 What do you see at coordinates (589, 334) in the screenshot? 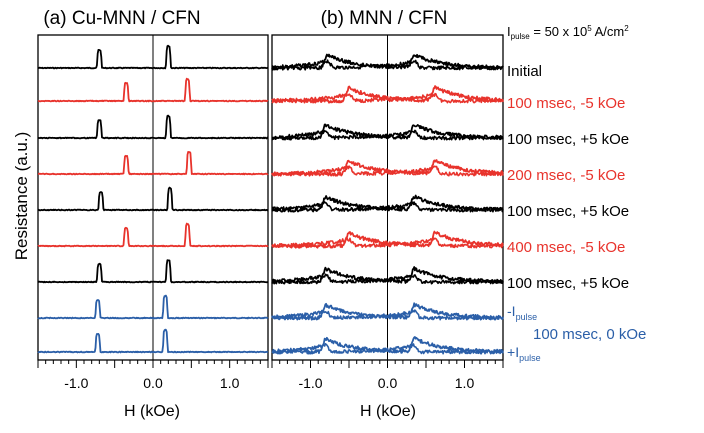
I see `blue-group-label: 100 msec, 0 kOe` at bounding box center [589, 334].